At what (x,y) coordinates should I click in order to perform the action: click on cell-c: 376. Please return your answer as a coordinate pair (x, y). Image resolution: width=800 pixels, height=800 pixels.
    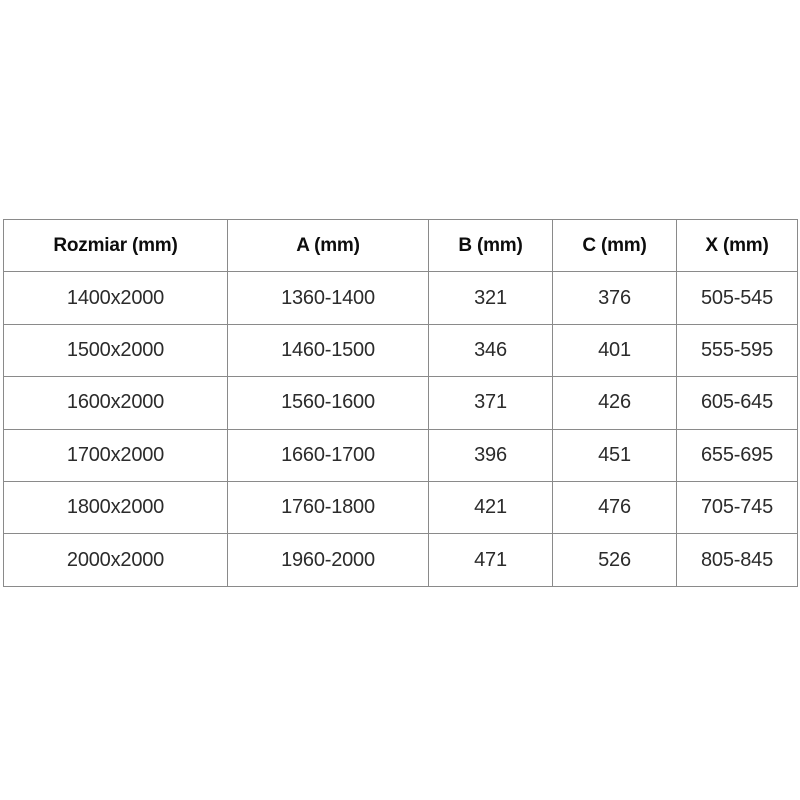
    Looking at the image, I should click on (614, 298).